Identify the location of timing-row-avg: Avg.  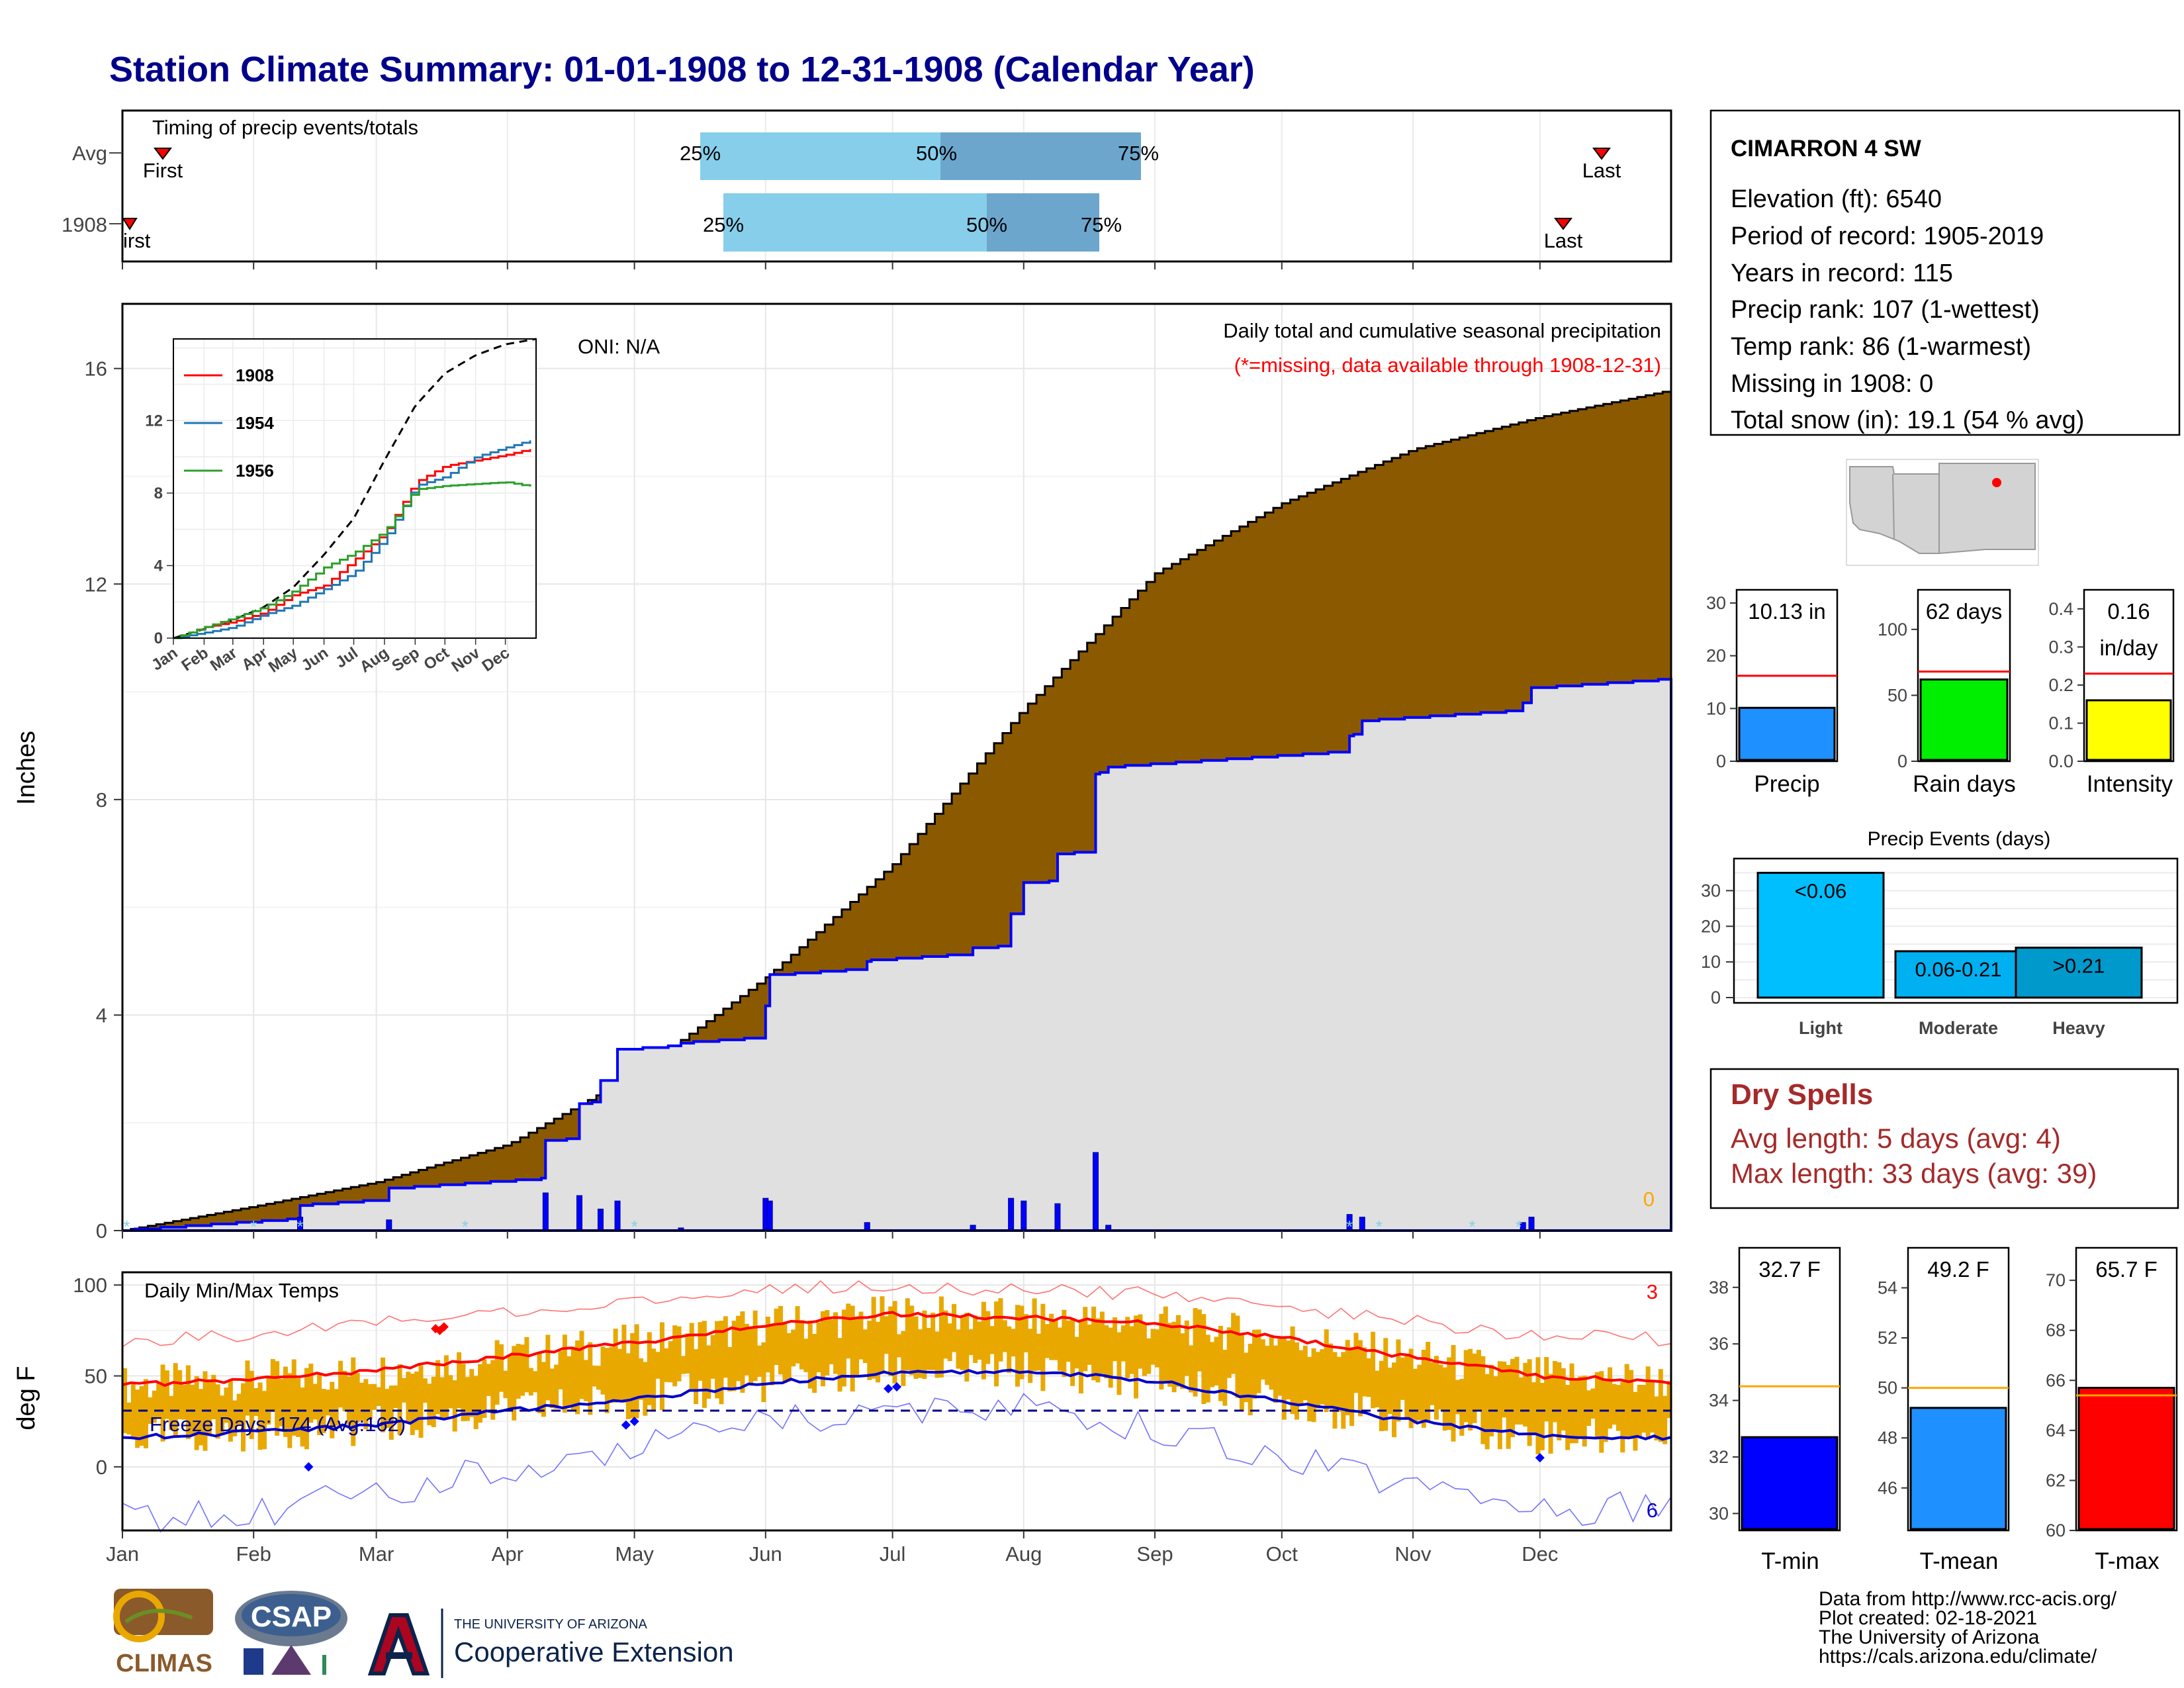
(89, 153).